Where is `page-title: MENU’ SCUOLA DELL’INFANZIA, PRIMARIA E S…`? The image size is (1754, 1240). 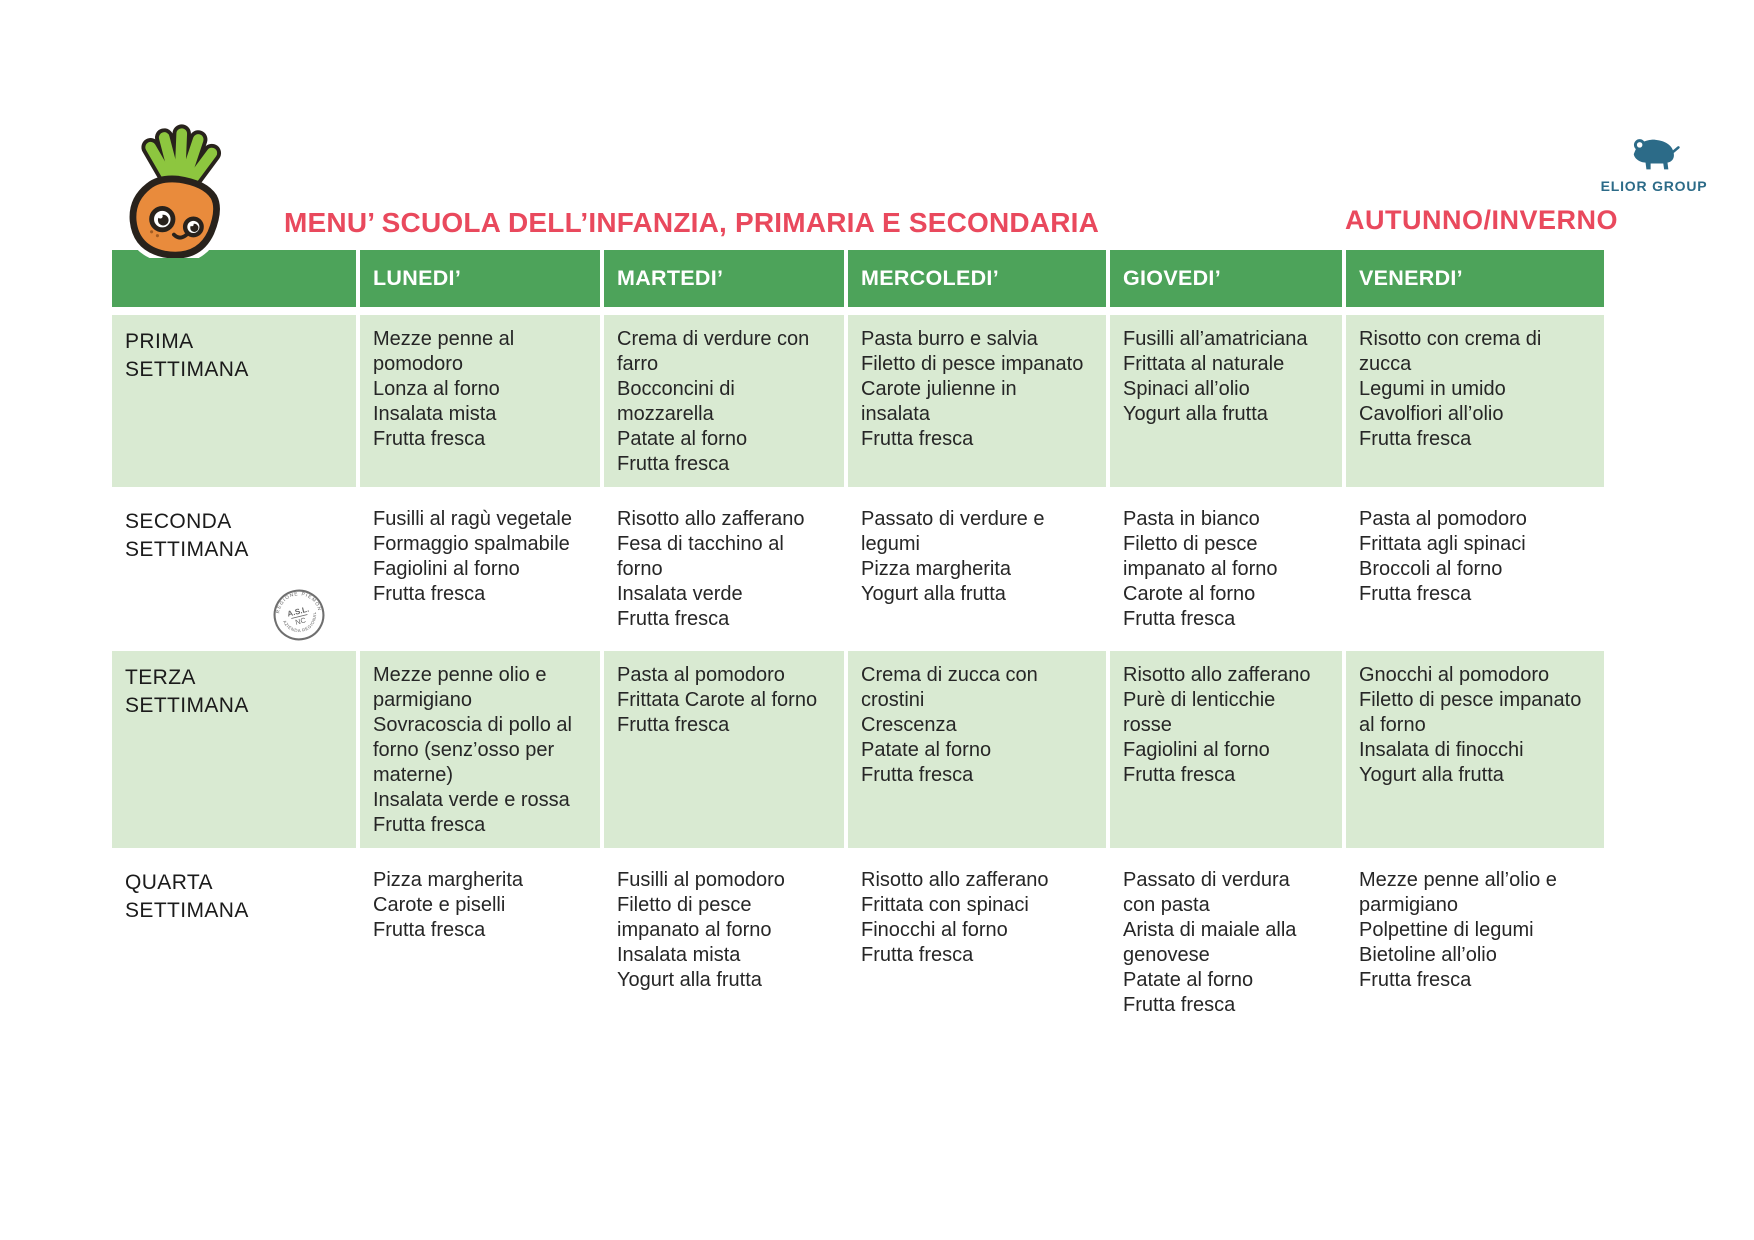 page-title: MENU’ SCUOLA DELL’INFANZIA, PRIMARIA E S… is located at coordinates (692, 222).